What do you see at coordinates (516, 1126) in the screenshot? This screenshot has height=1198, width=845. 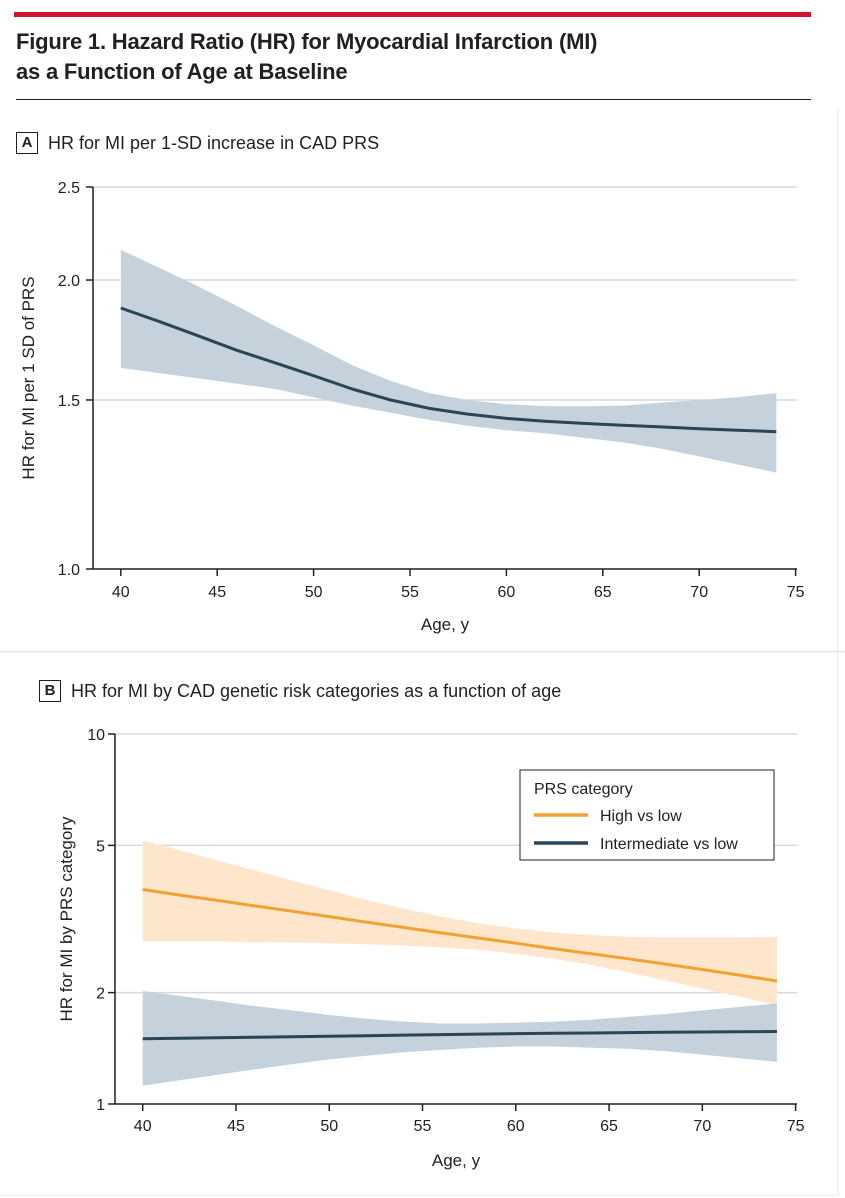 I see `chart-b-x-tick-label: 60` at bounding box center [516, 1126].